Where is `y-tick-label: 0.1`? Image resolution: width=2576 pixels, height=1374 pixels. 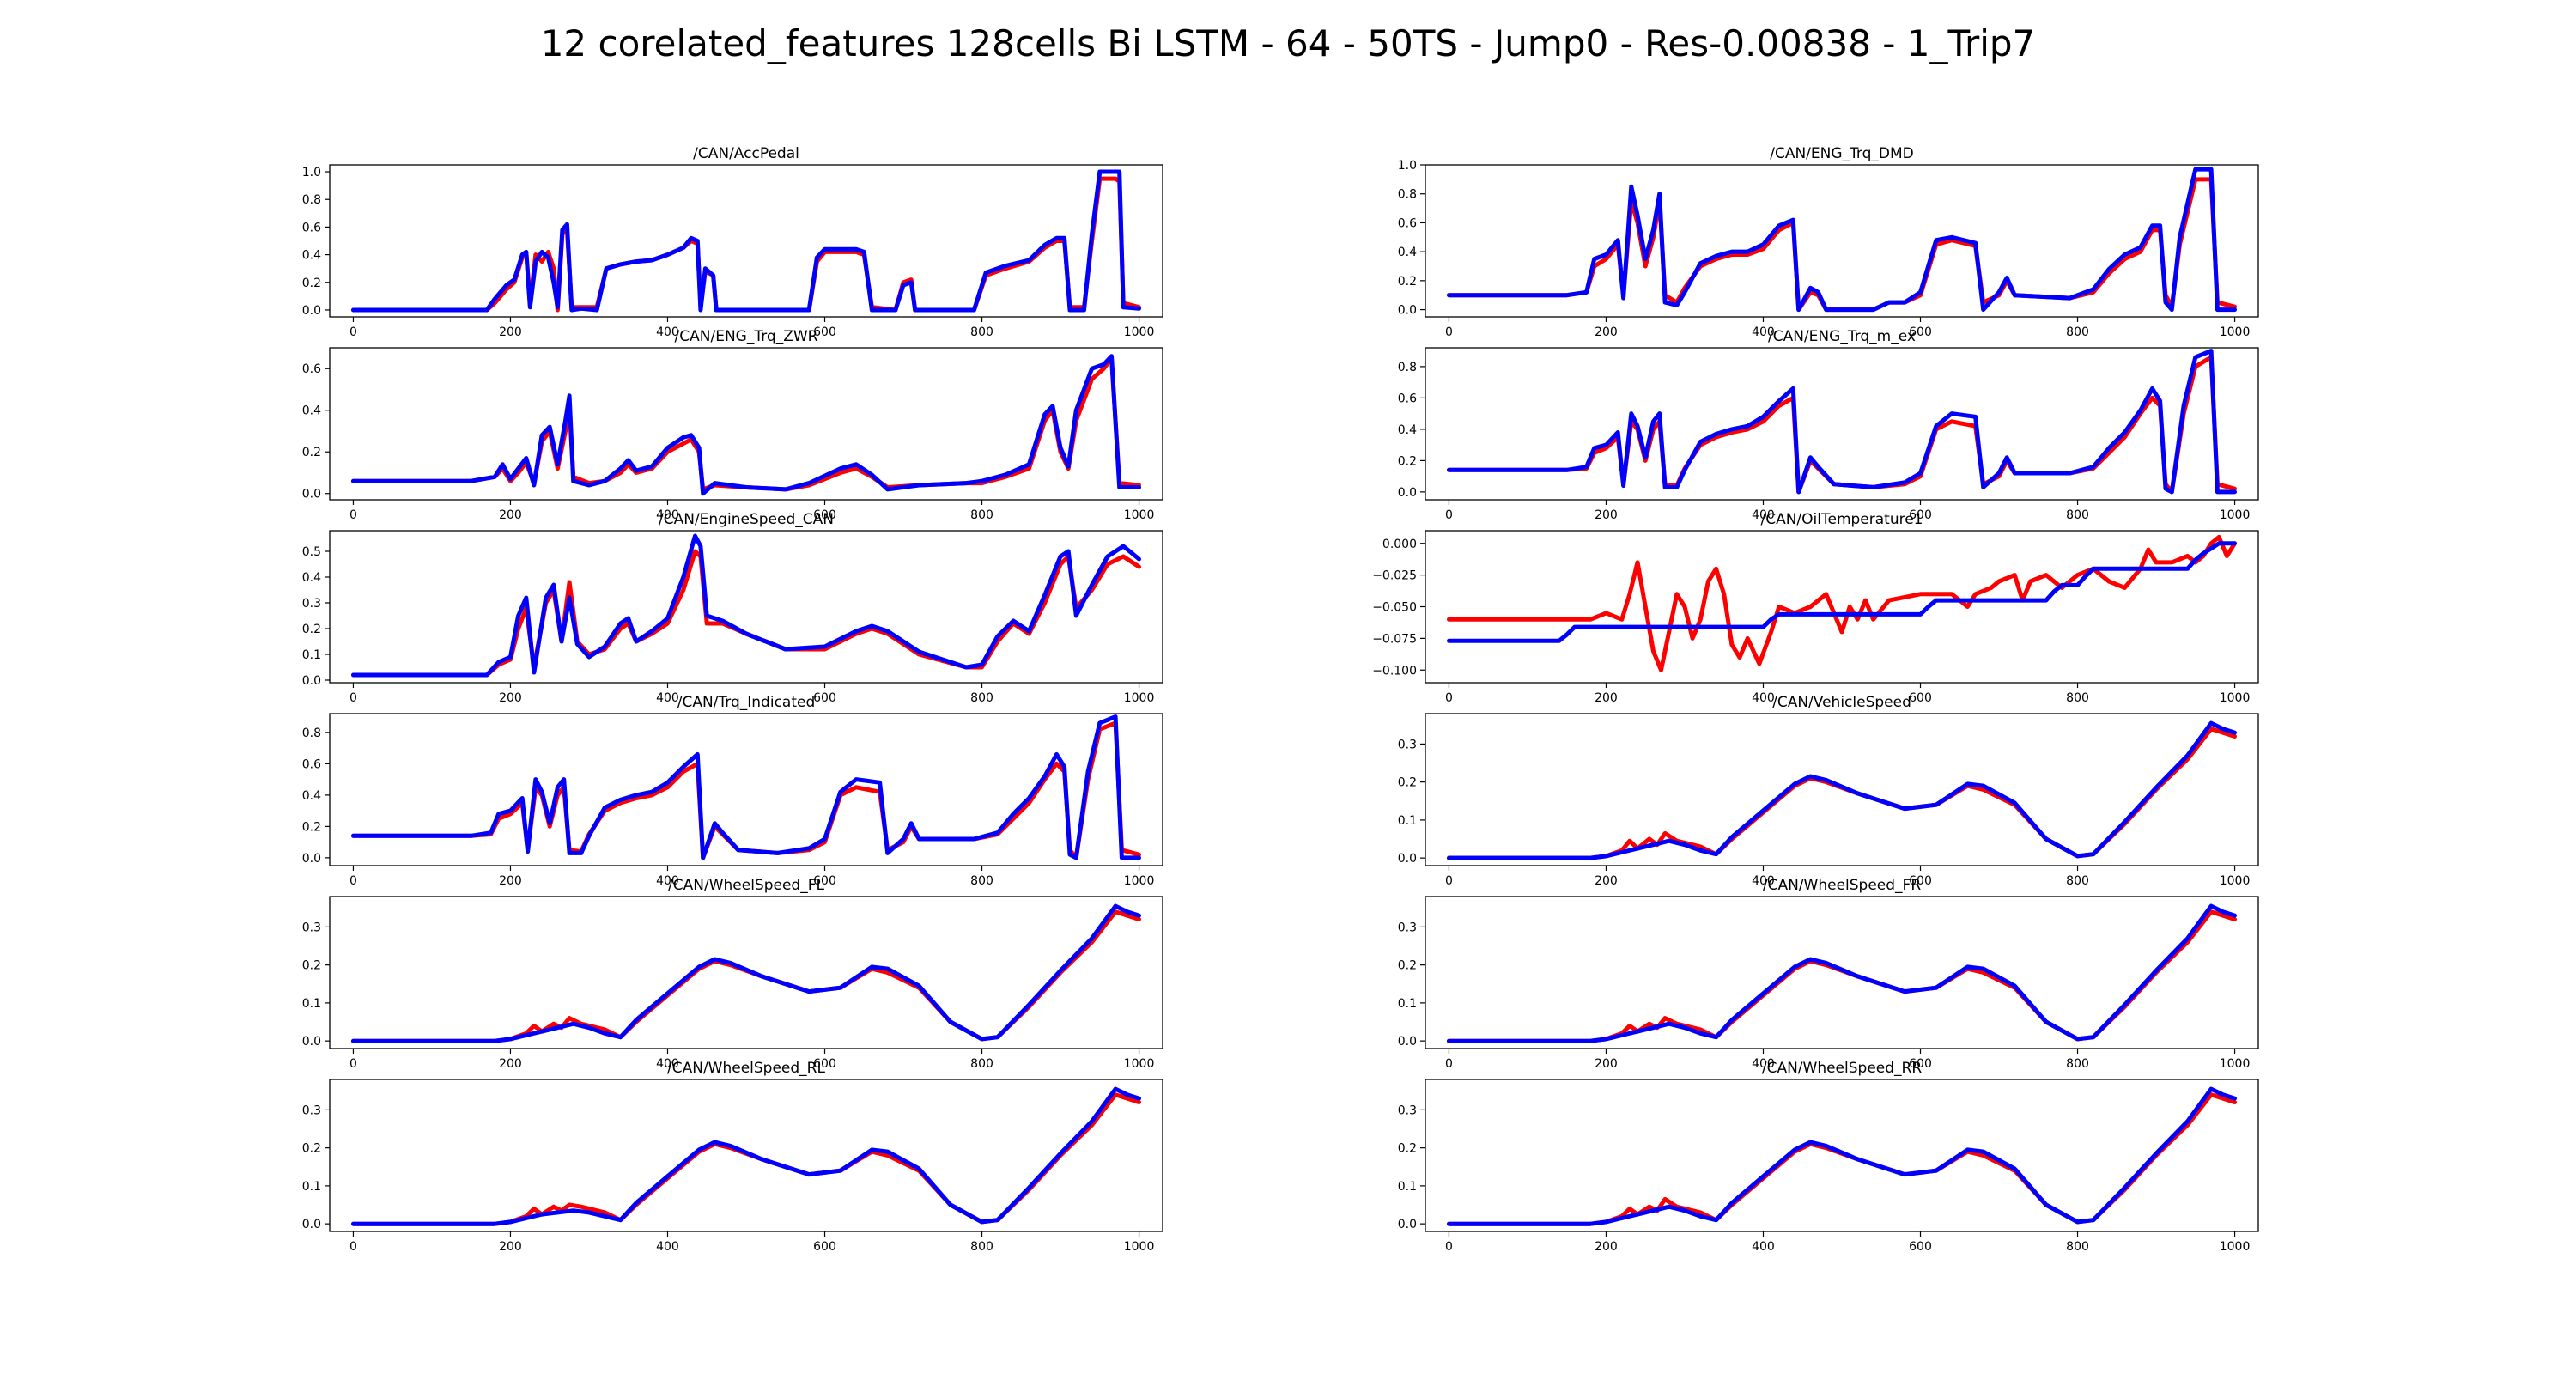 y-tick-label: 0.1 is located at coordinates (312, 1187).